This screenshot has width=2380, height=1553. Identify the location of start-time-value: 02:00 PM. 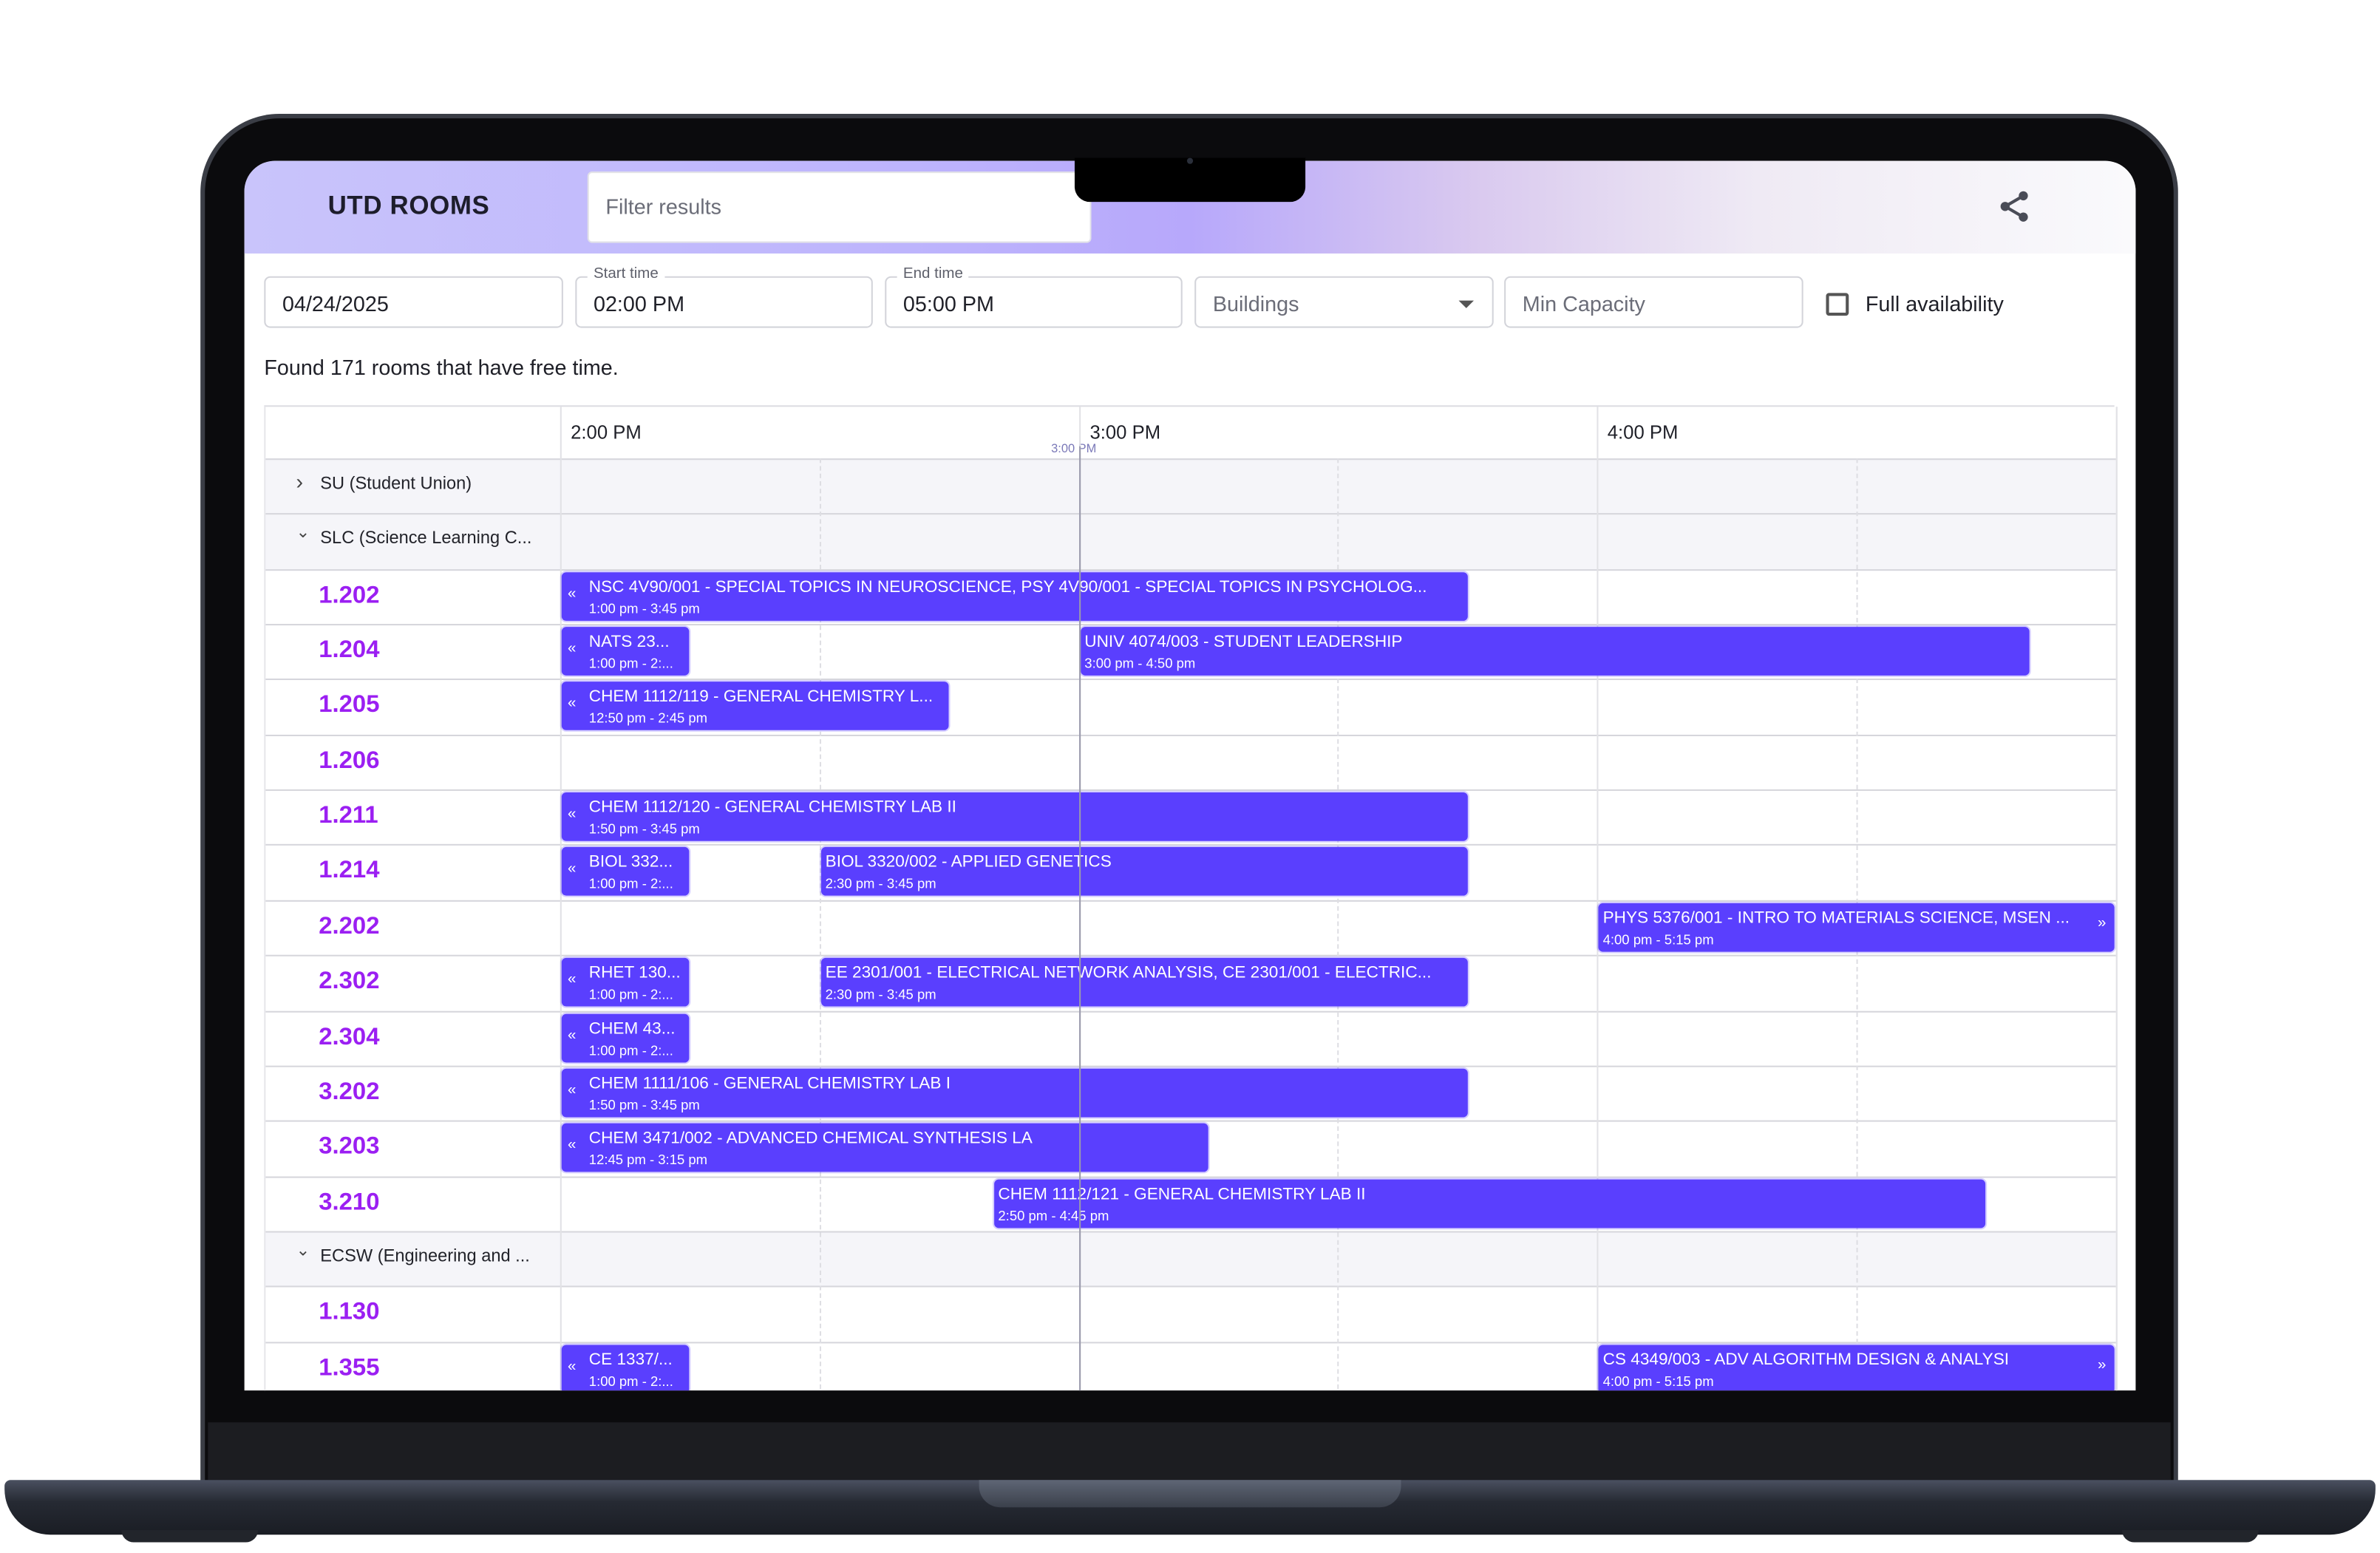
(639, 303).